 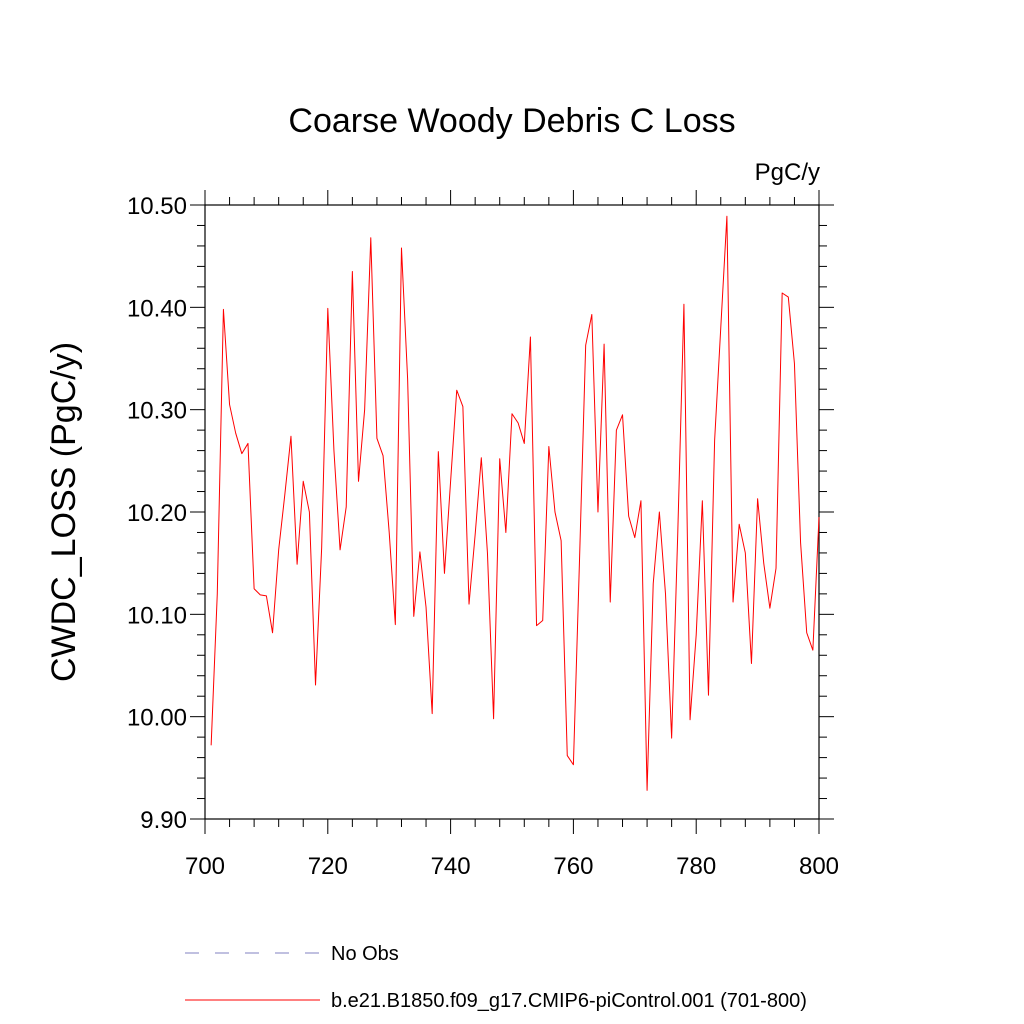 I want to click on y-tick-label: 9.90, so click(x=163, y=820).